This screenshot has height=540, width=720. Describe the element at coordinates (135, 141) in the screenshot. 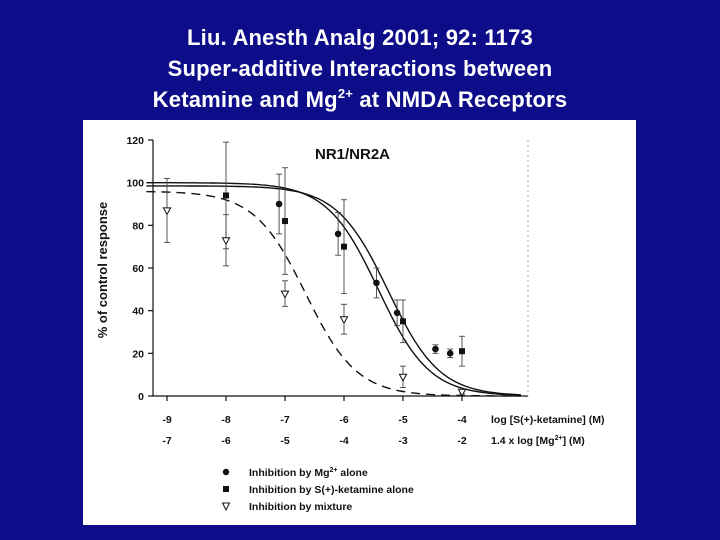

I see `y-tick-label: 120` at that location.